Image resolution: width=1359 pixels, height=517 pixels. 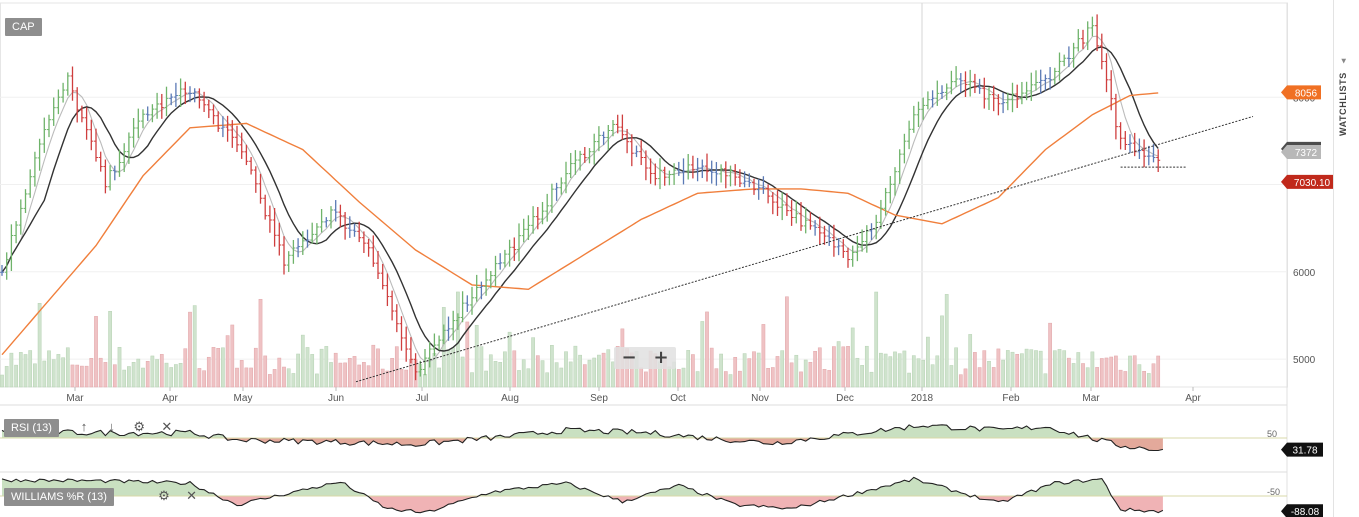 I want to click on rsi-value-badge, so click(x=1302, y=449).